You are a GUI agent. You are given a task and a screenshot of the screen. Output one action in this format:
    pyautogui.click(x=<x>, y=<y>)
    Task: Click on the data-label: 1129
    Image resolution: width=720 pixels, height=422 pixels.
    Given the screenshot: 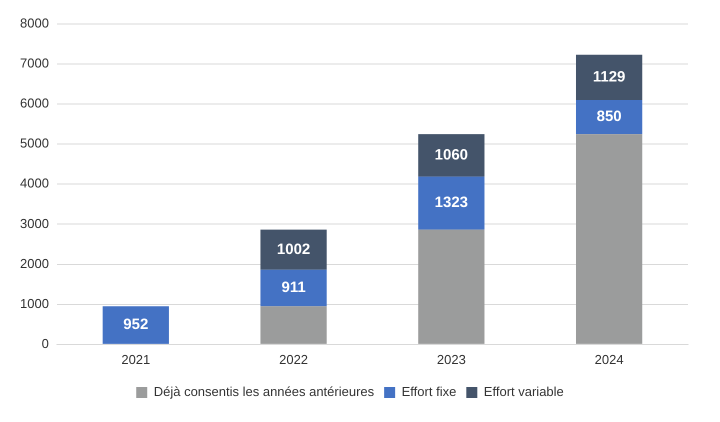 What is the action you would take?
    pyautogui.click(x=609, y=77)
    